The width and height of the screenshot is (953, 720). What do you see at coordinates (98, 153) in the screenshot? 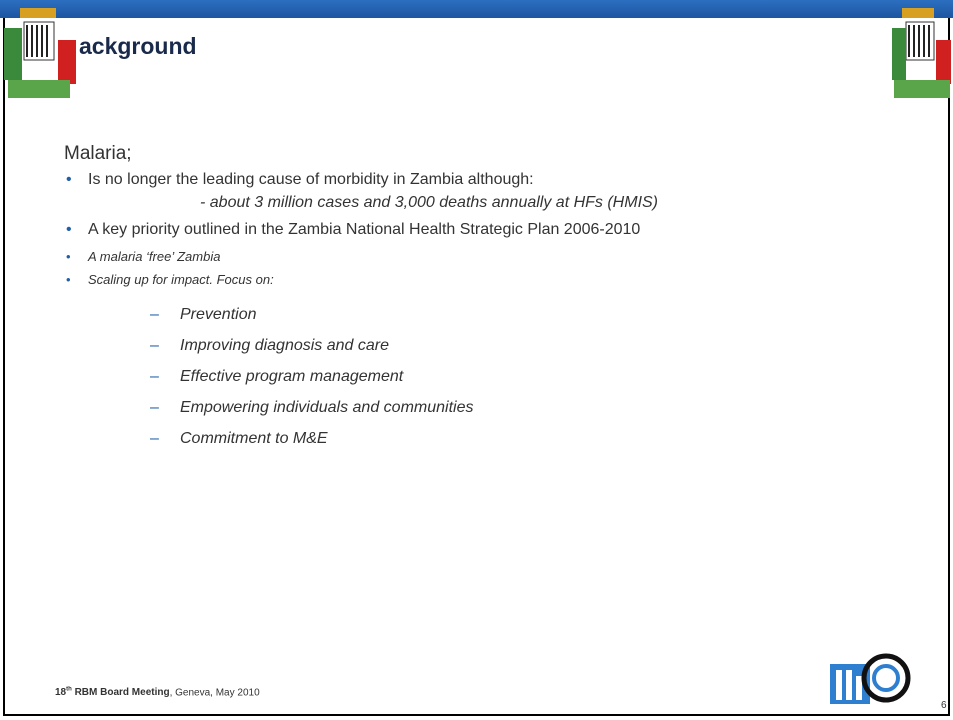
I see `intro: Malaria;` at bounding box center [98, 153].